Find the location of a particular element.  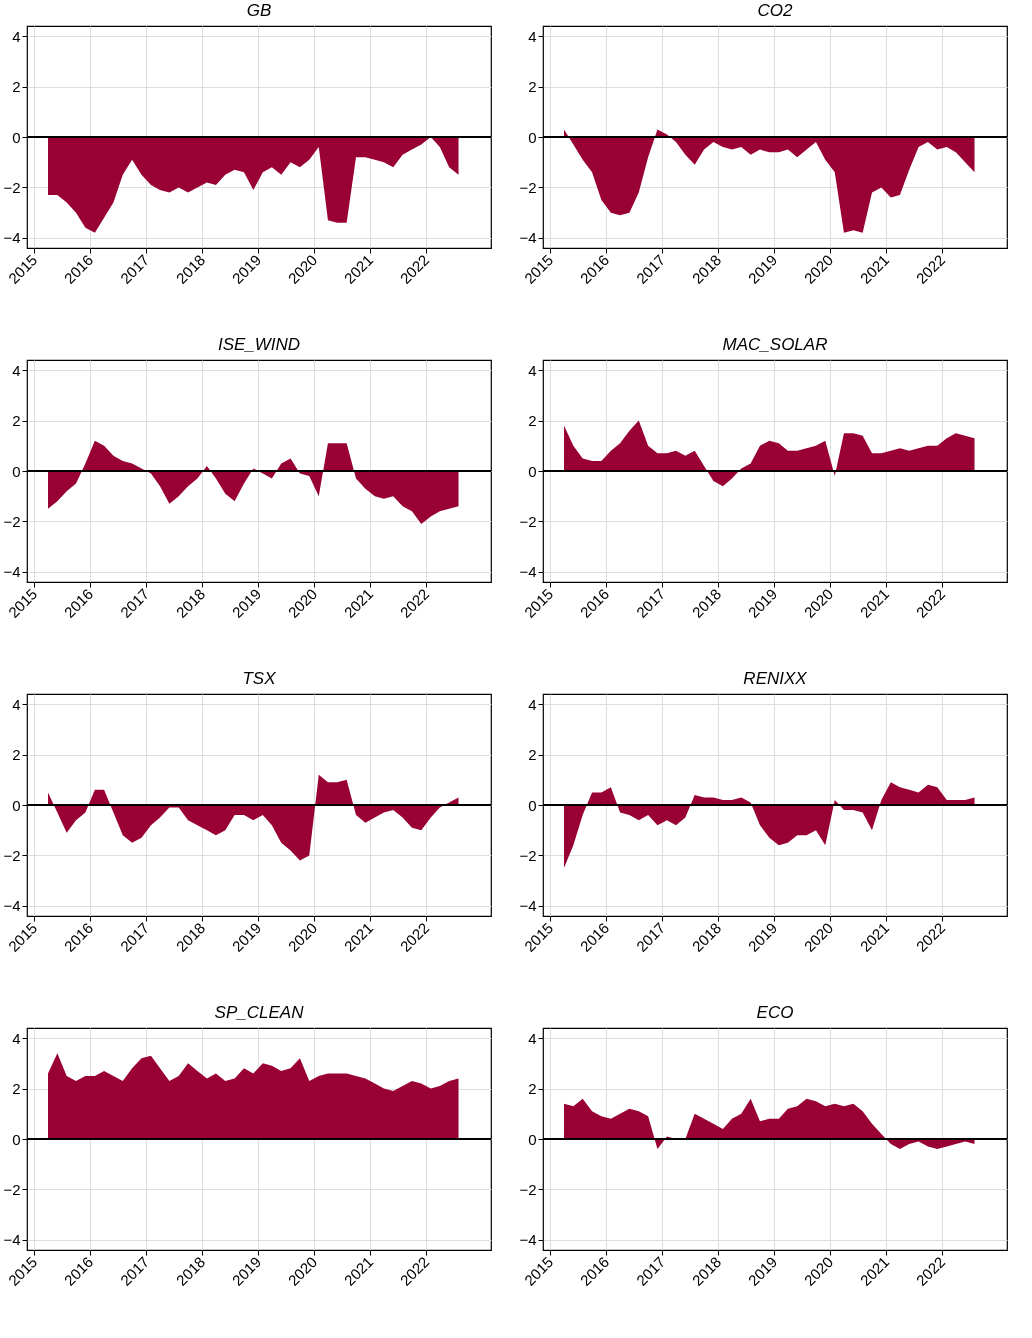

chart-title: SP_CLEAN is located at coordinates (259, 1012).